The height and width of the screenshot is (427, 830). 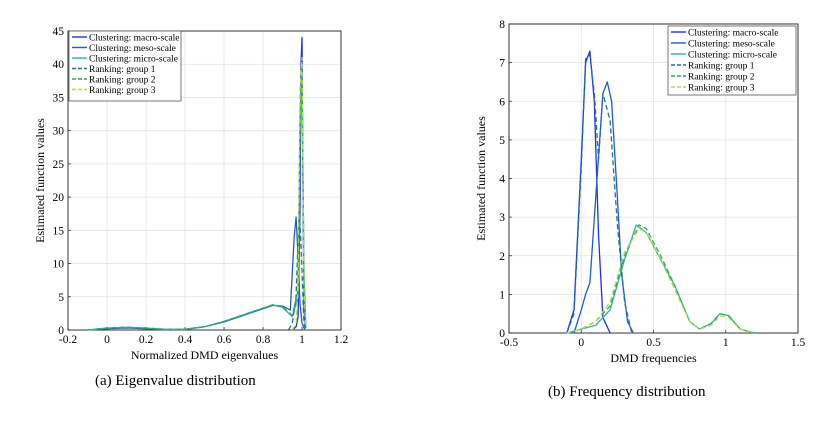 What do you see at coordinates (502, 102) in the screenshot?
I see `y-tick-label: 6` at bounding box center [502, 102].